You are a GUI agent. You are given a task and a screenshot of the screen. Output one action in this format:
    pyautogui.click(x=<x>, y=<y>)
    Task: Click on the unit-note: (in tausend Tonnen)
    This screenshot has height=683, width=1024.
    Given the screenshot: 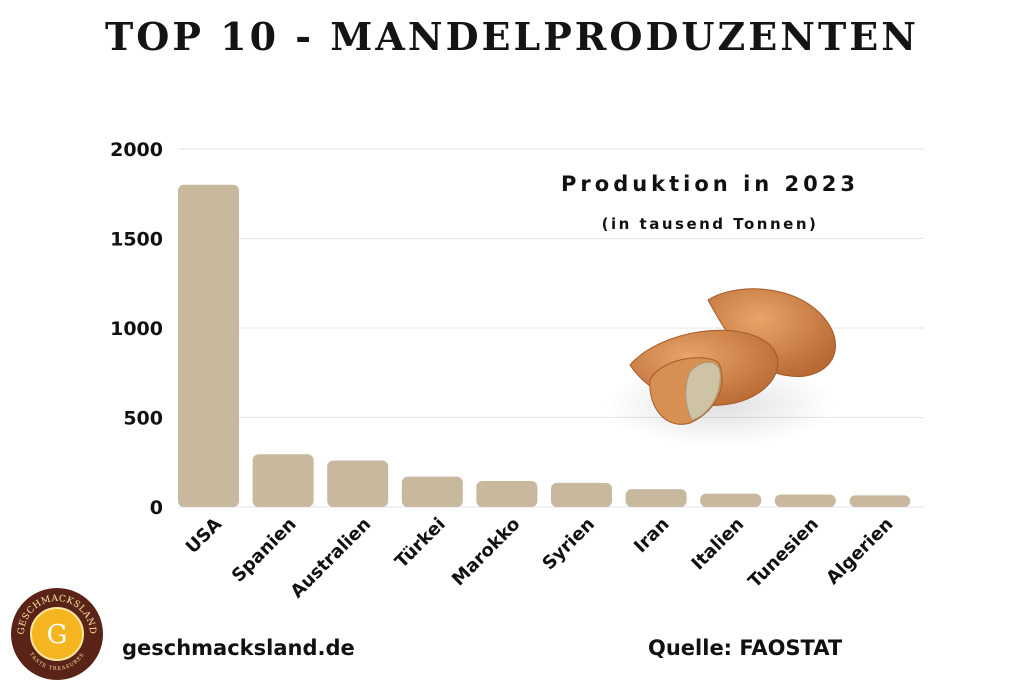 What is the action you would take?
    pyautogui.click(x=710, y=224)
    